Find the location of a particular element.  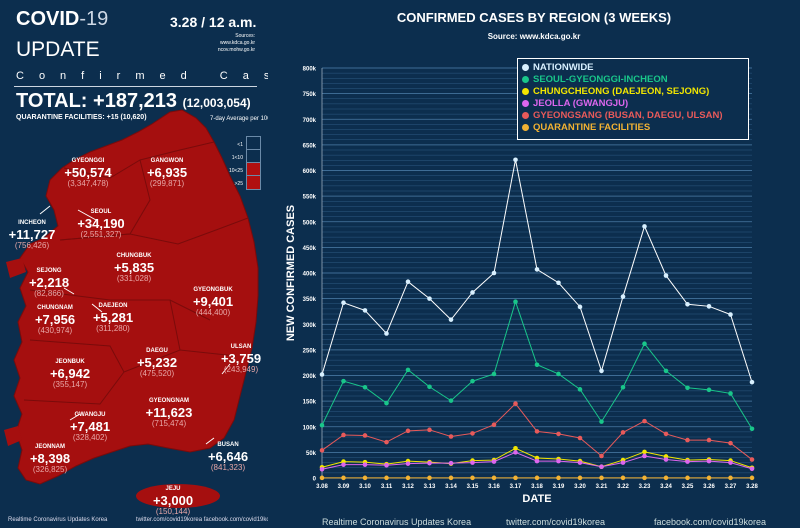

region-name: JEONBUK is located at coordinates (70, 362).